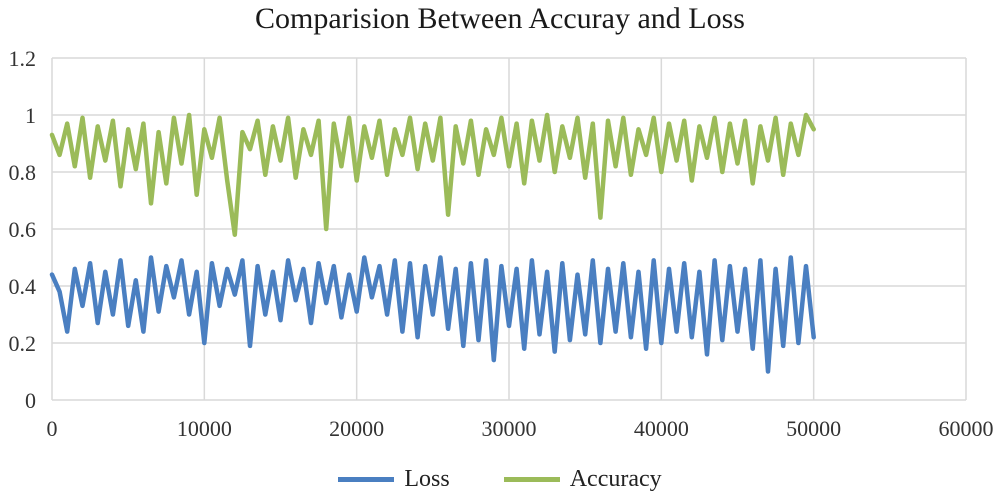 This screenshot has height=494, width=1000. I want to click on x-tick-label: 20000, so click(356, 428).